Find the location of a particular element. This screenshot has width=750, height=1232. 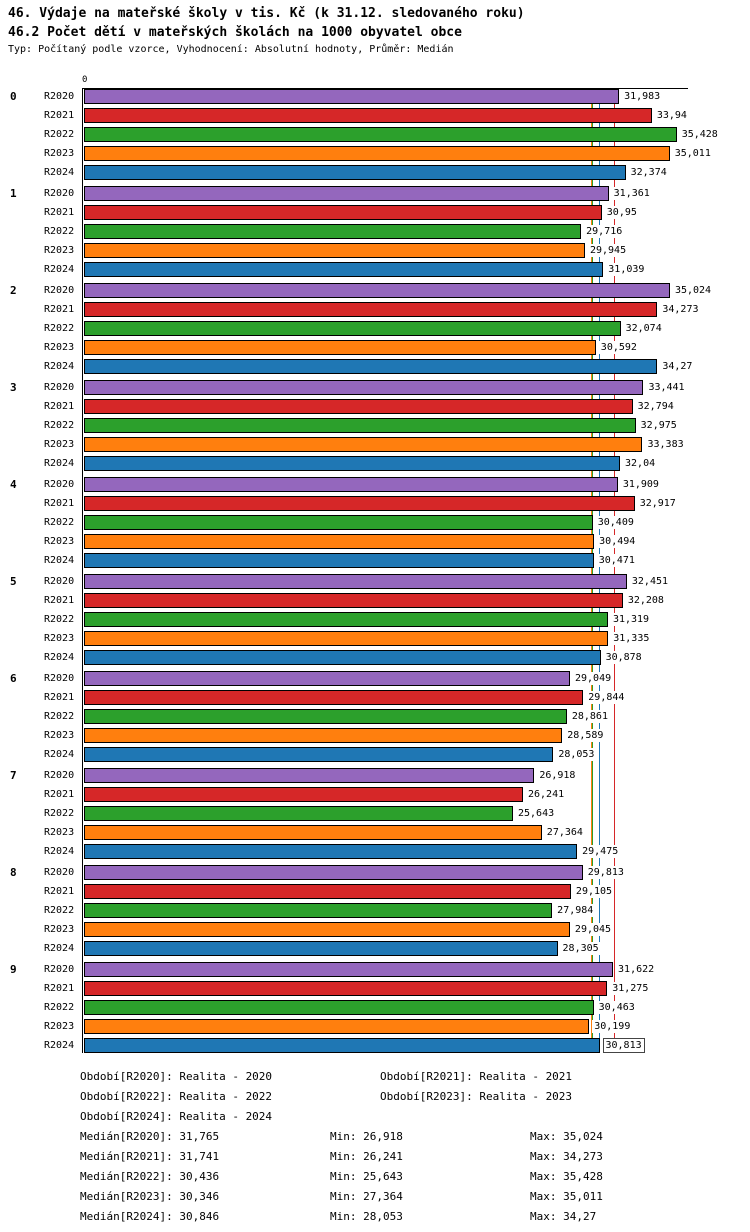

bar-row: R2021 26,241 is located at coordinates (393, 794).